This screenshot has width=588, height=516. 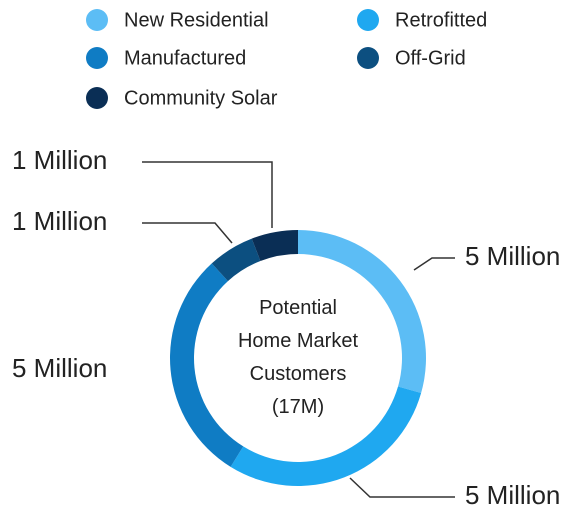 What do you see at coordinates (196, 20) in the screenshot?
I see `legend-label: New Residential` at bounding box center [196, 20].